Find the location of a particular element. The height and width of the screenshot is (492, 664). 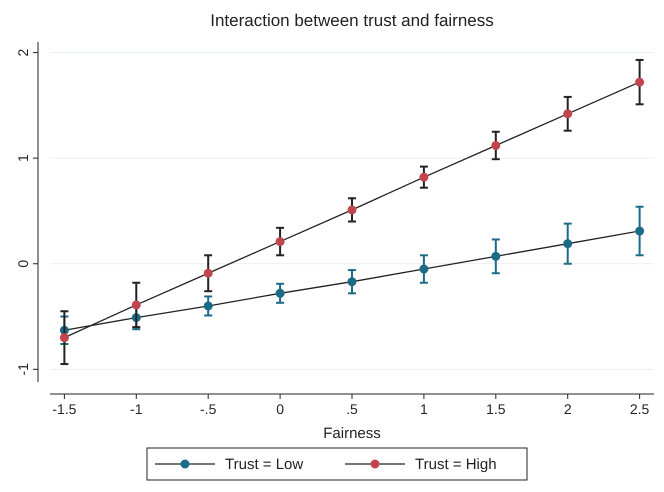

x-tick-label: -1.5 is located at coordinates (64, 409).